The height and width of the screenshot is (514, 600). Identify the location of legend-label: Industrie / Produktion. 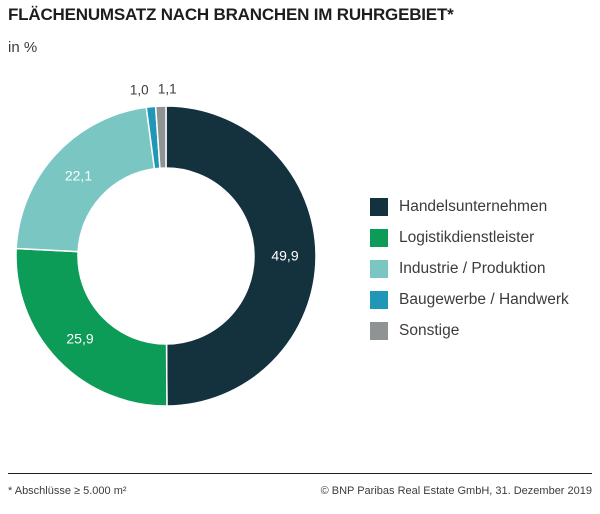
(472, 268).